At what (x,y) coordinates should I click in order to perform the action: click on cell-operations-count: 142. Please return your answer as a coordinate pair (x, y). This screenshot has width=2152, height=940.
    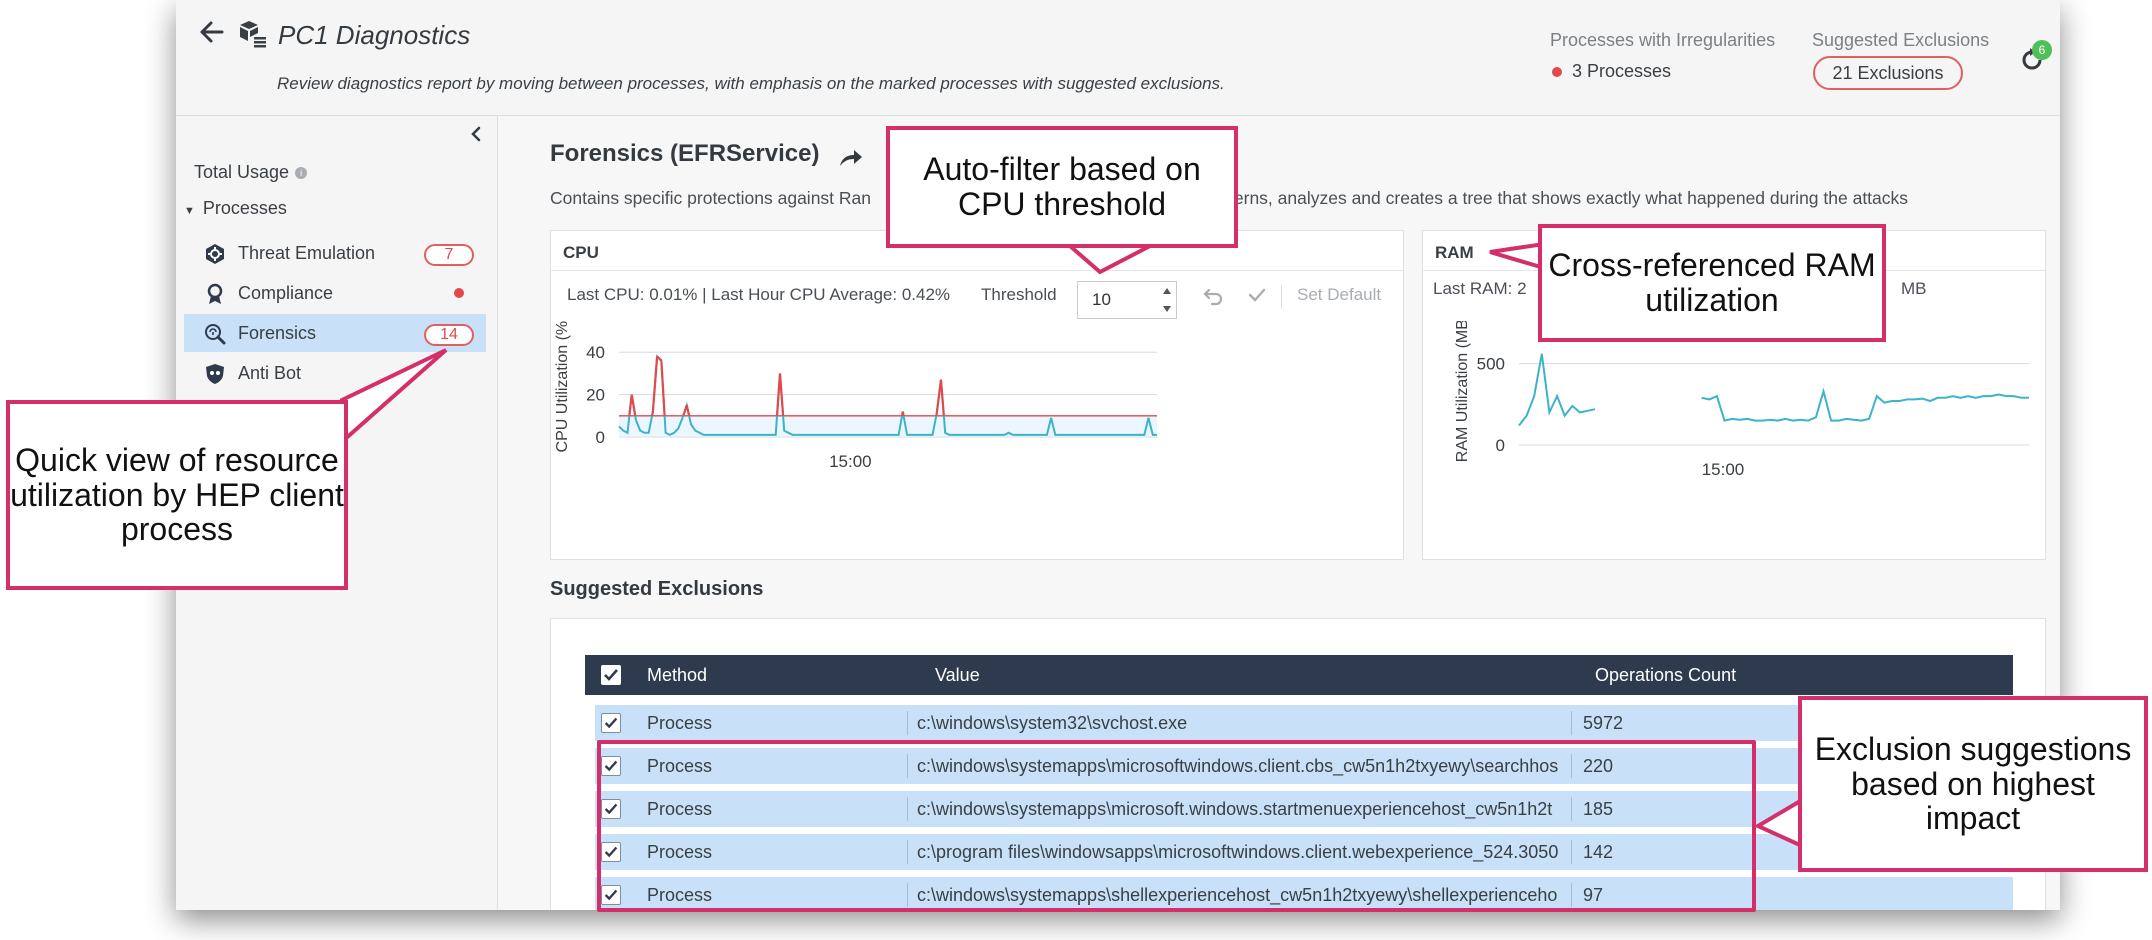
    Looking at the image, I should click on (1598, 852).